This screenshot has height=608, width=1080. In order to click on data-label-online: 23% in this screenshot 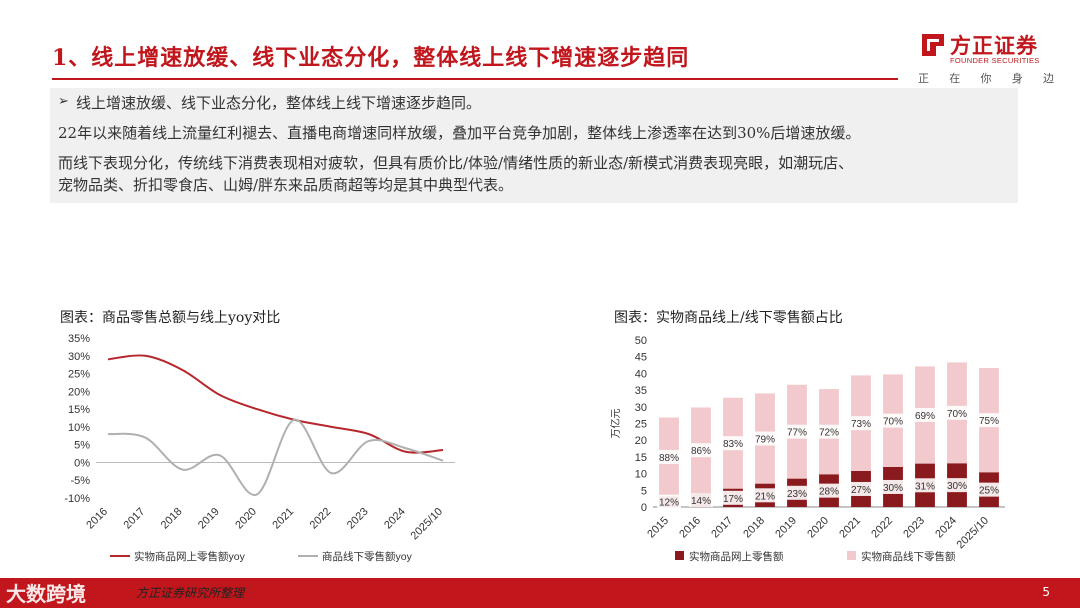, I will do `click(797, 494)`.